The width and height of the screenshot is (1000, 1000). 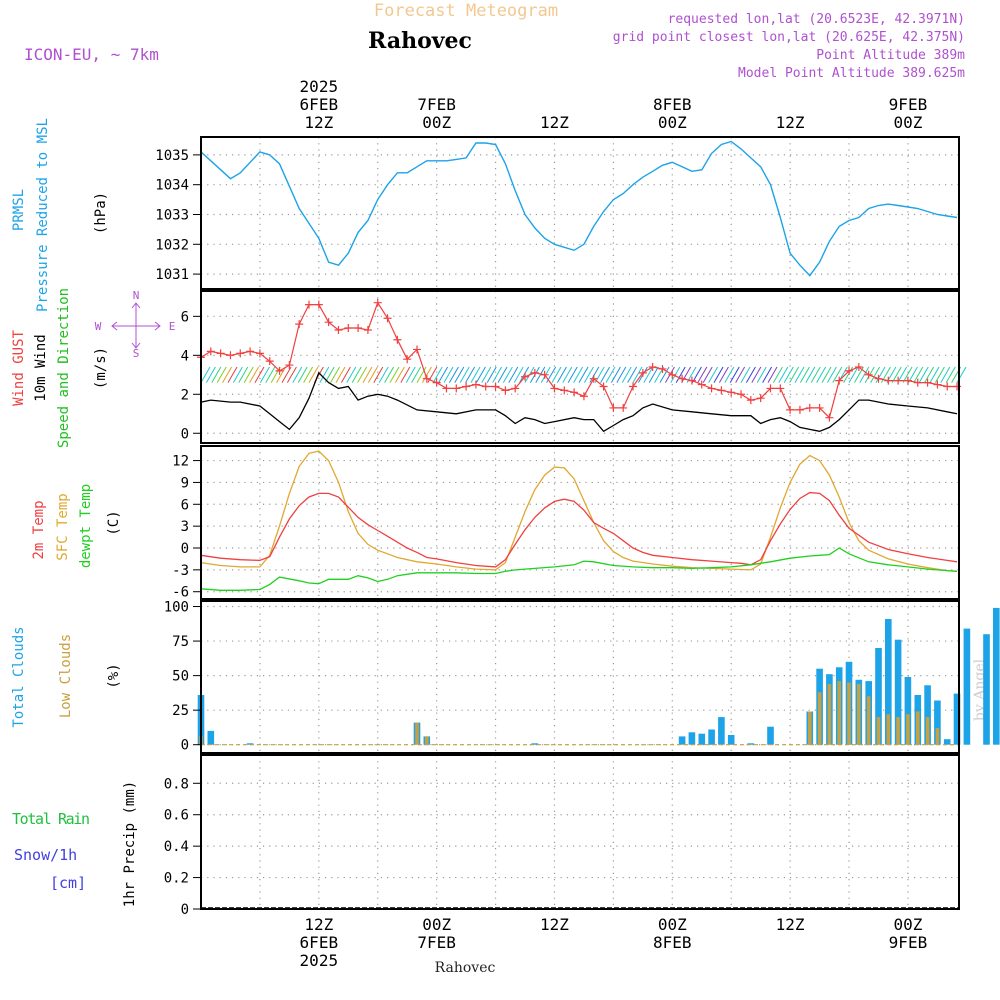 I want to click on ytick-label: 50, so click(x=180, y=677).